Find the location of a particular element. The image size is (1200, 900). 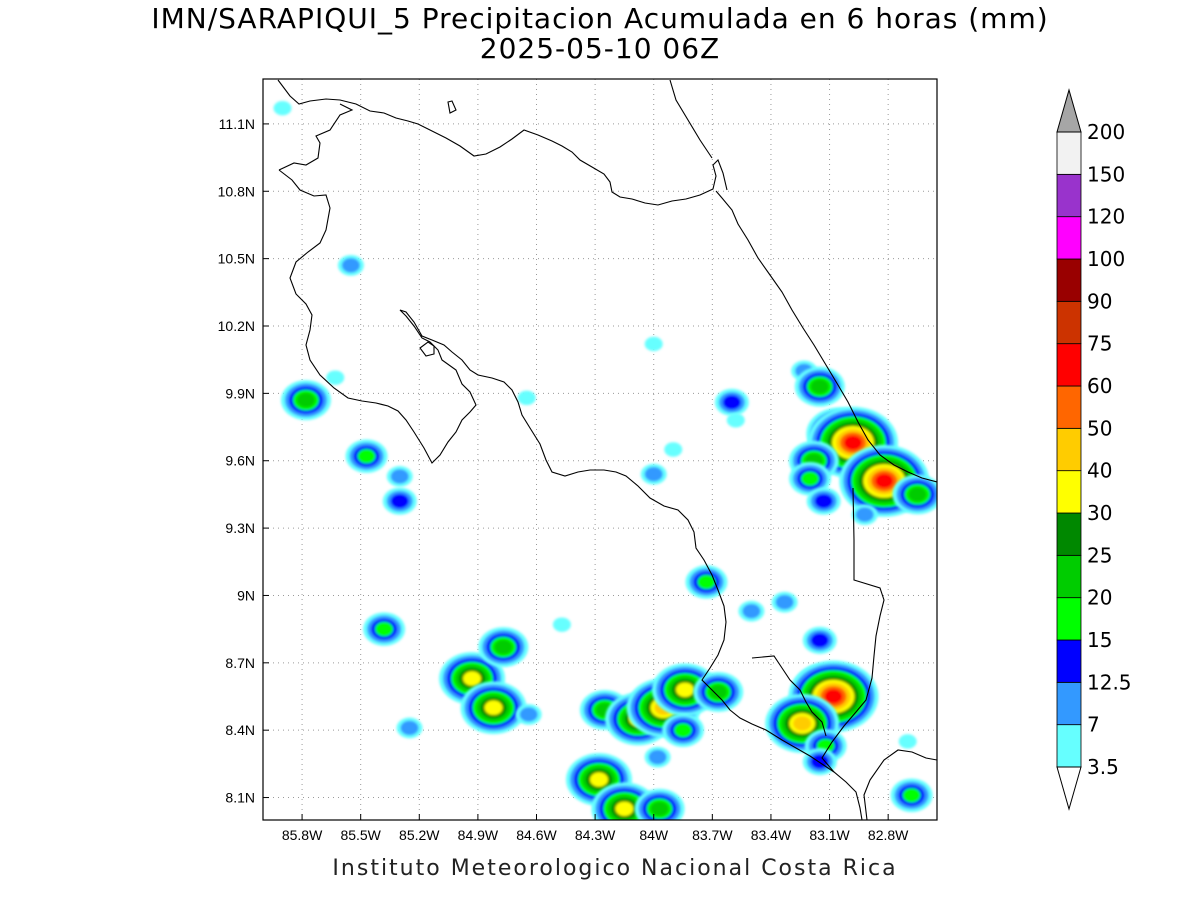

lon-tick-label: 83.4W is located at coordinates (771, 835).